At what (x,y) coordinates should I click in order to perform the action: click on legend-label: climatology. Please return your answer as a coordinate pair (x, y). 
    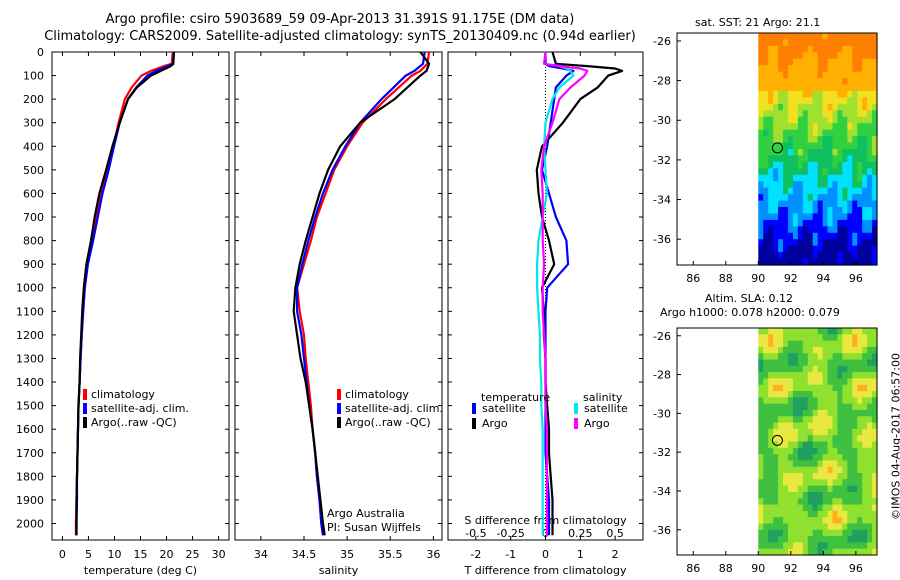
    Looking at the image, I should click on (377, 394).